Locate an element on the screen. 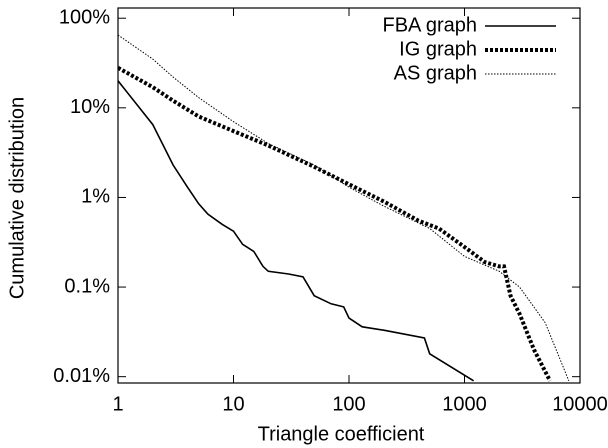 This screenshot has width=608, height=448. x-tick-label: 100 is located at coordinates (348, 404).